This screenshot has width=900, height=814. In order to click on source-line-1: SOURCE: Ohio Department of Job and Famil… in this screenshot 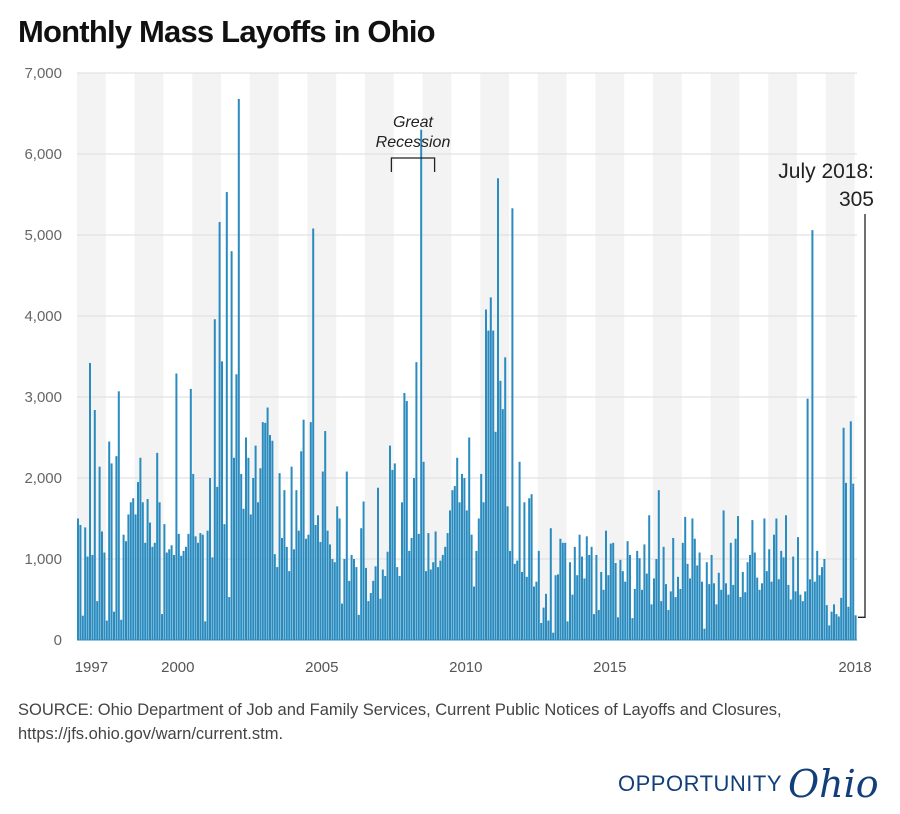, I will do `click(400, 710)`.